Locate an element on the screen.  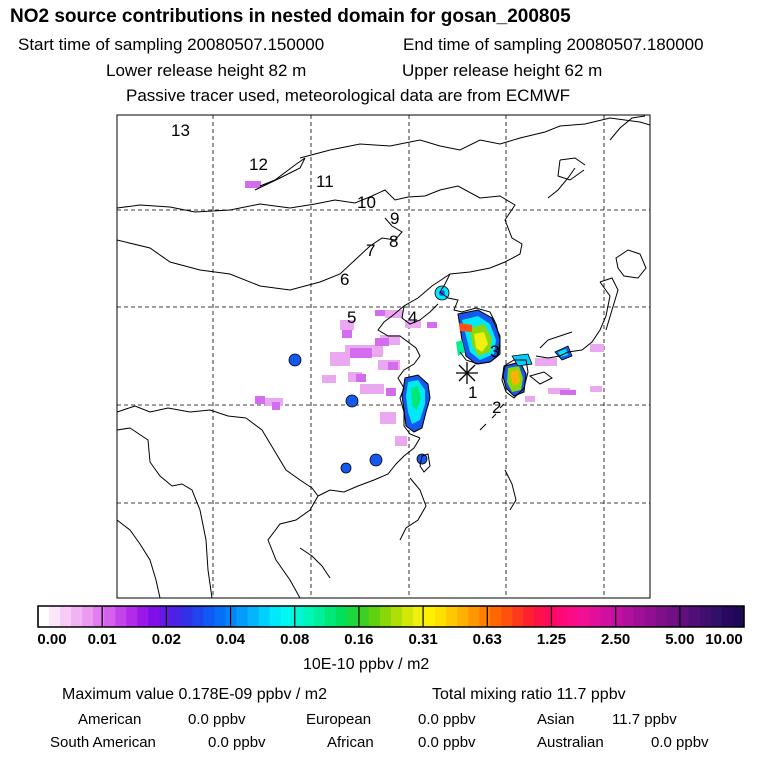
traj-label-1: 1 is located at coordinates (472, 392).